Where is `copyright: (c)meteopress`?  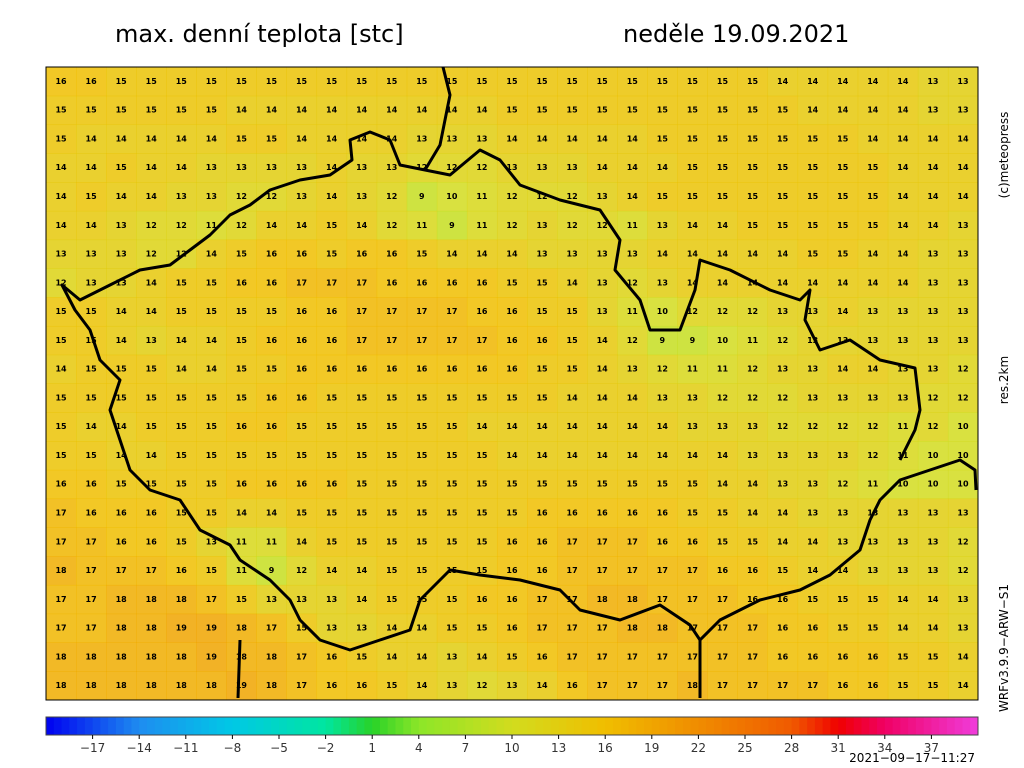
copyright: (c)meteopress is located at coordinates (1004, 155).